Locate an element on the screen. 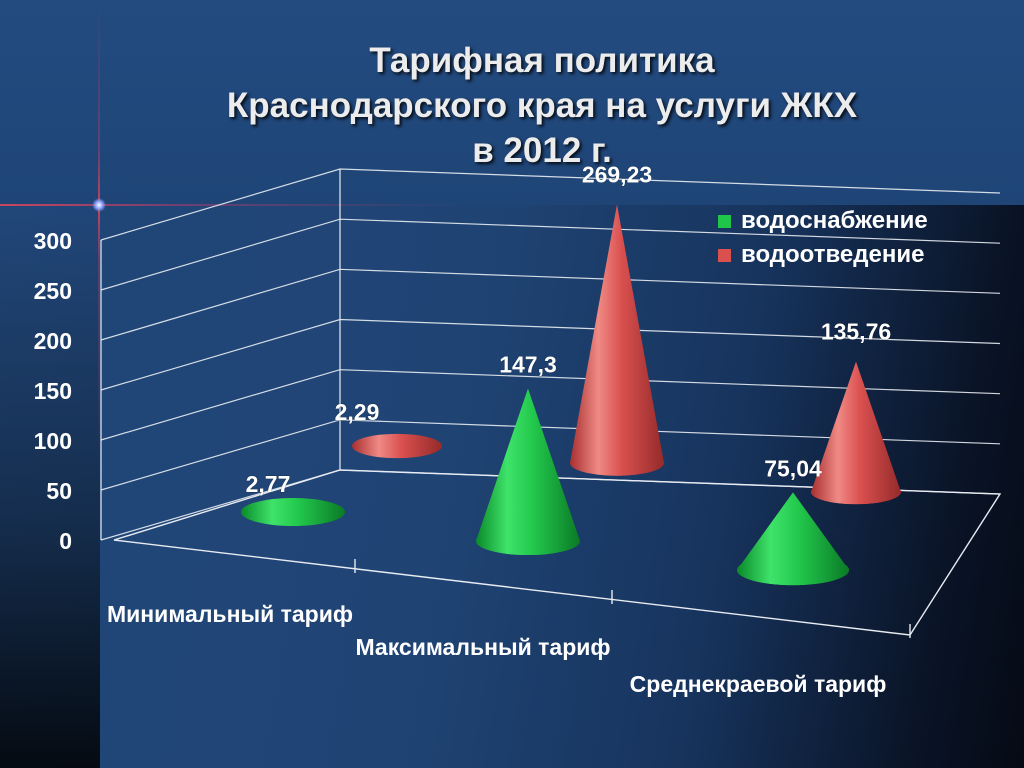 Image resolution: width=1024 pixels, height=768 pixels. y-tick-label: 150 is located at coordinates (53, 391).